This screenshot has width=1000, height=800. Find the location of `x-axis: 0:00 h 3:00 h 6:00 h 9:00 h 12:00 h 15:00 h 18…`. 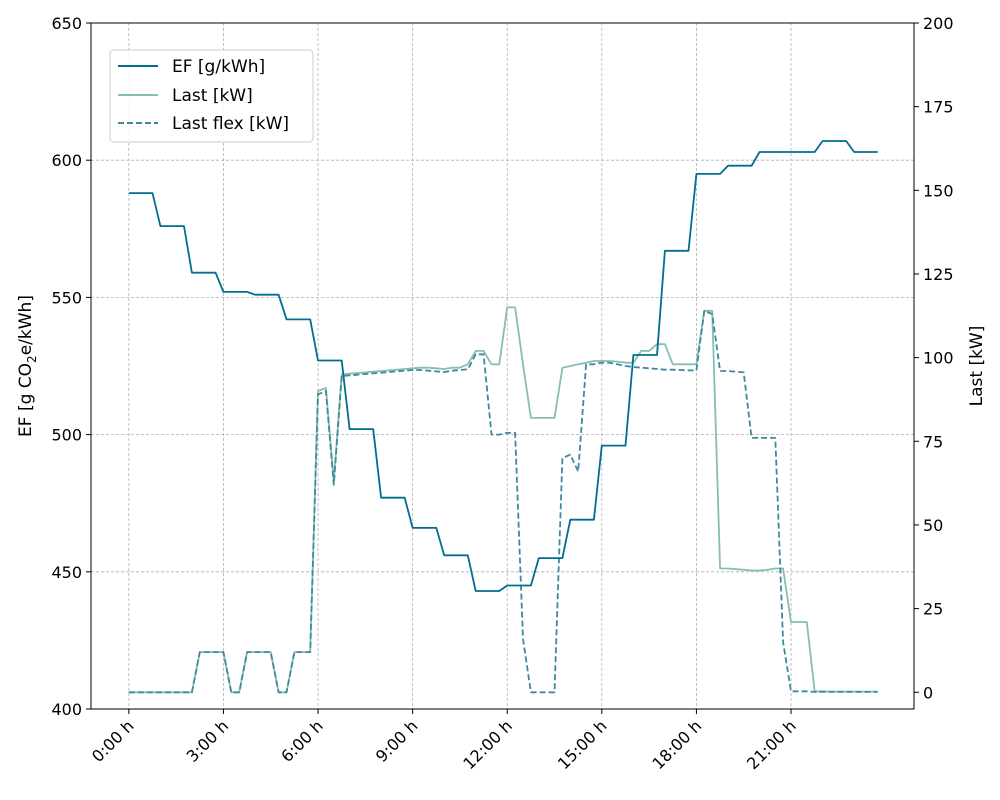

x-axis: 0:00 h 3:00 h 6:00 h 9:00 h 12:00 h 15:00 h 18… is located at coordinates (444, 741).